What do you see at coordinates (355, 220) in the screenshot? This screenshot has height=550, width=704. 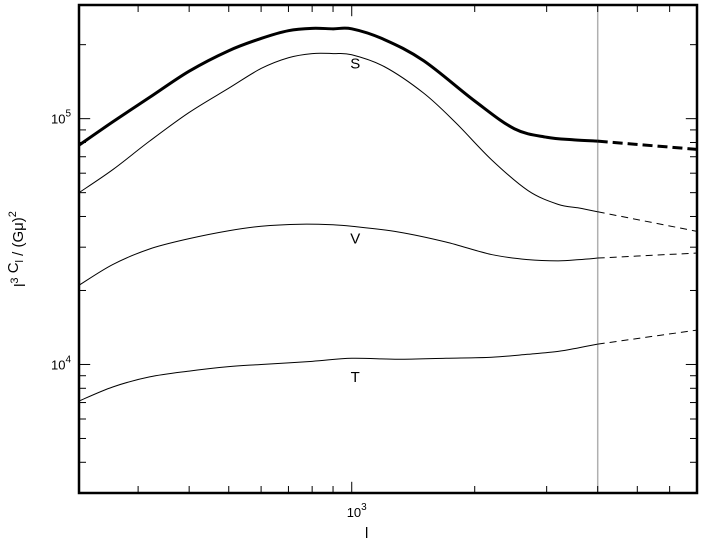 I see `series-labels: S V T` at bounding box center [355, 220].